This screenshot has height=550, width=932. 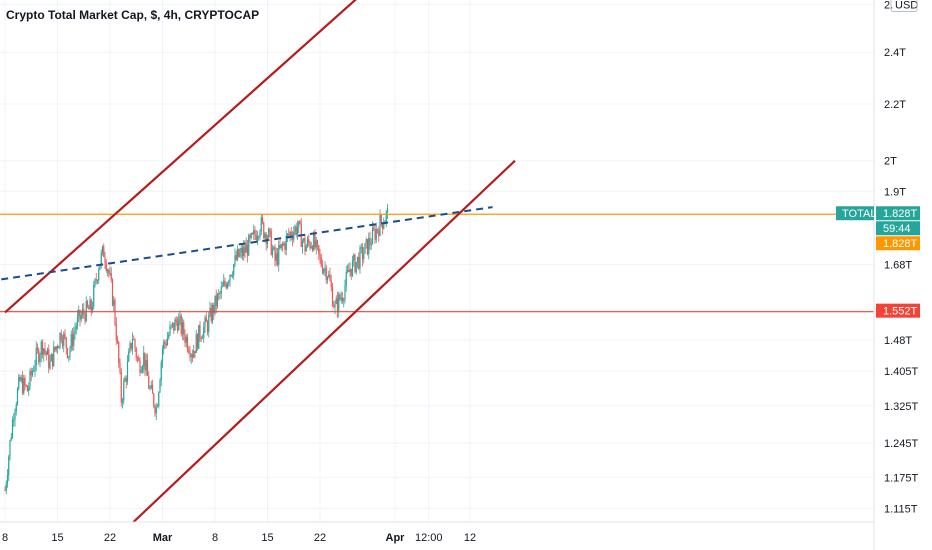 I want to click on price-axis-label: 1.68T, so click(x=898, y=266).